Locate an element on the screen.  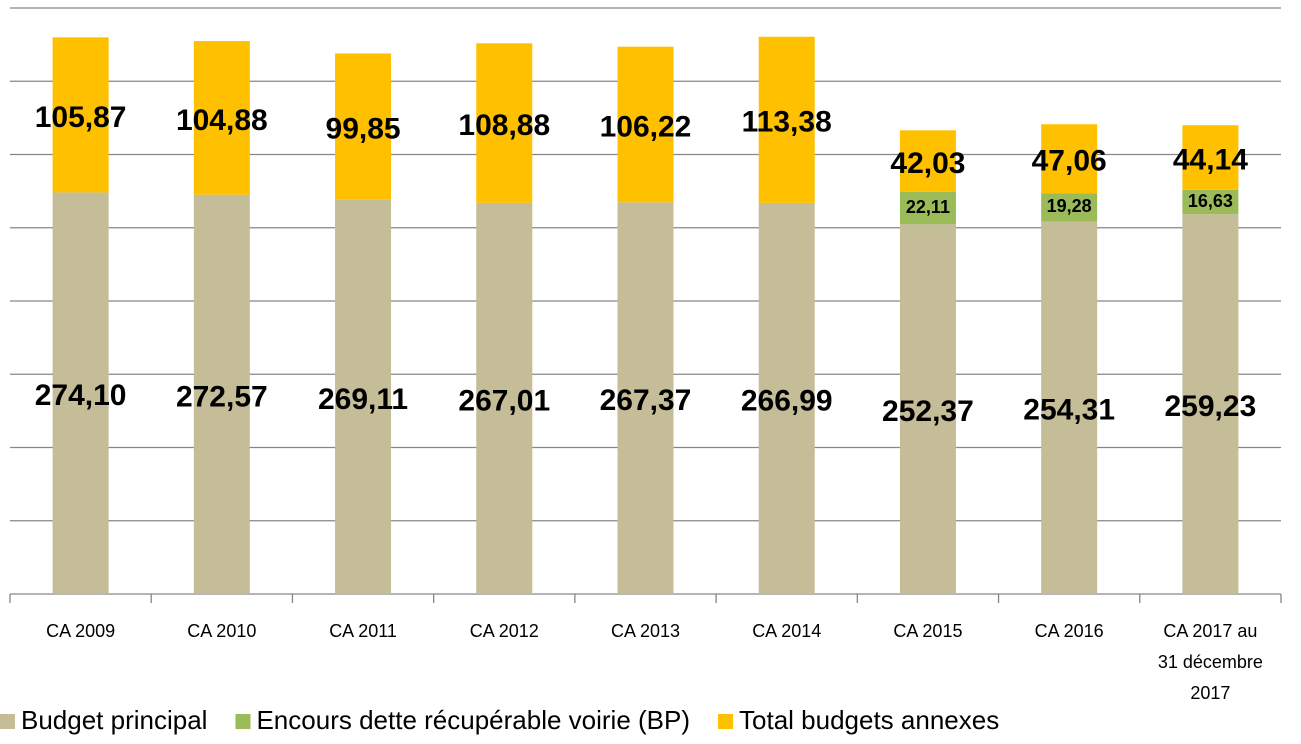
data-label: 266,99 is located at coordinates (787, 400).